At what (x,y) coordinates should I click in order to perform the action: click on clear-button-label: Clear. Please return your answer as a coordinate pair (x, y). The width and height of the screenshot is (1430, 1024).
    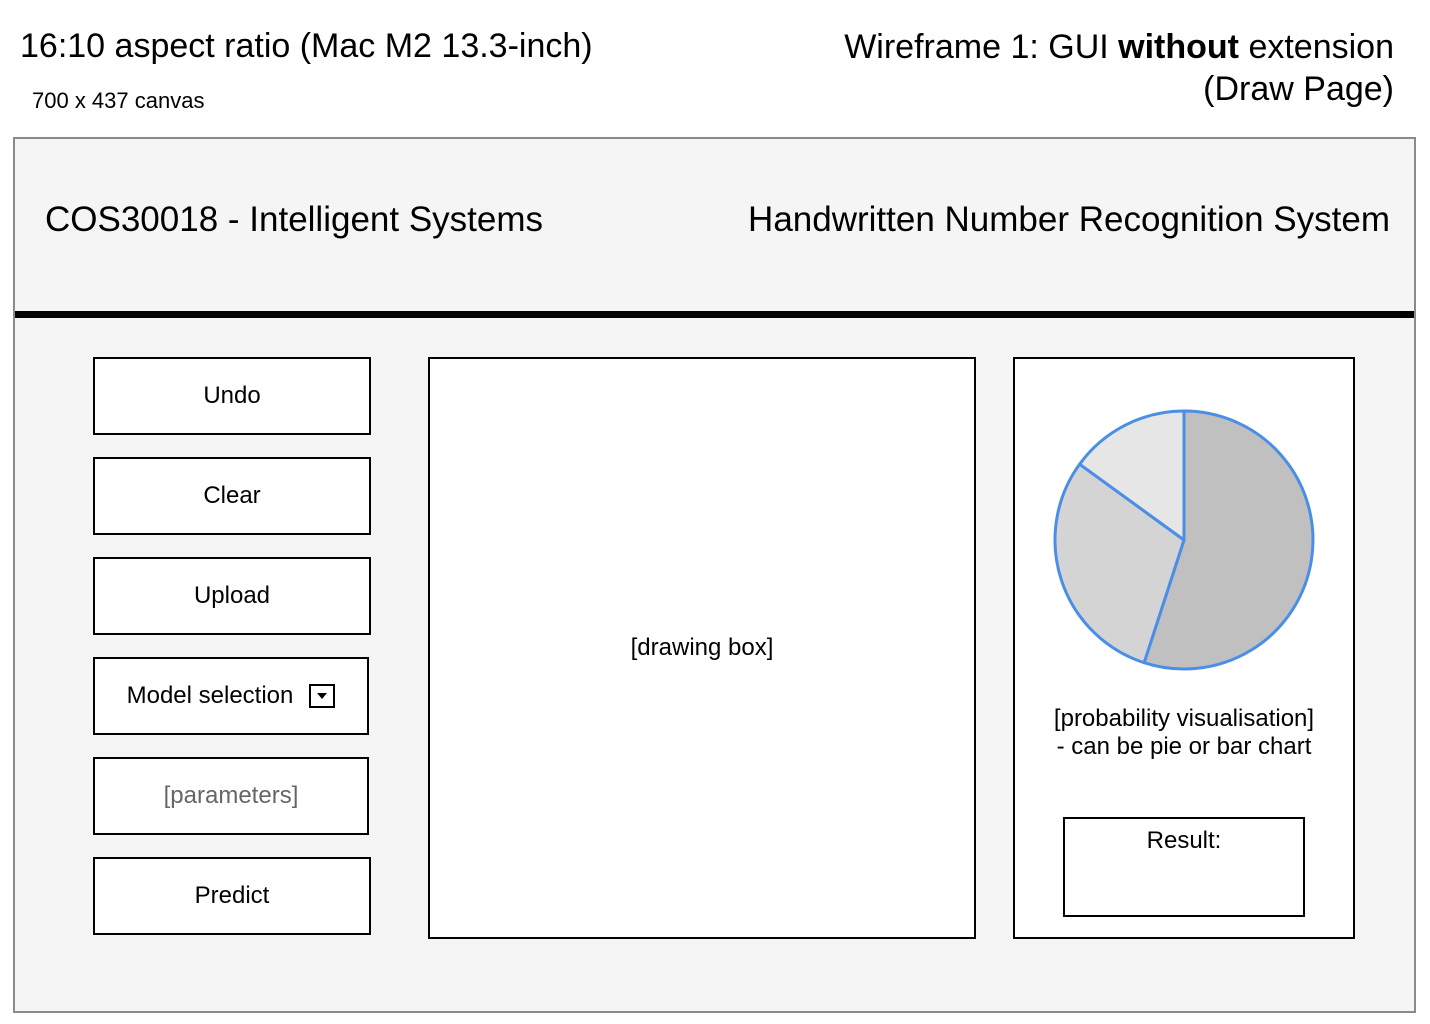
    Looking at the image, I should click on (232, 495).